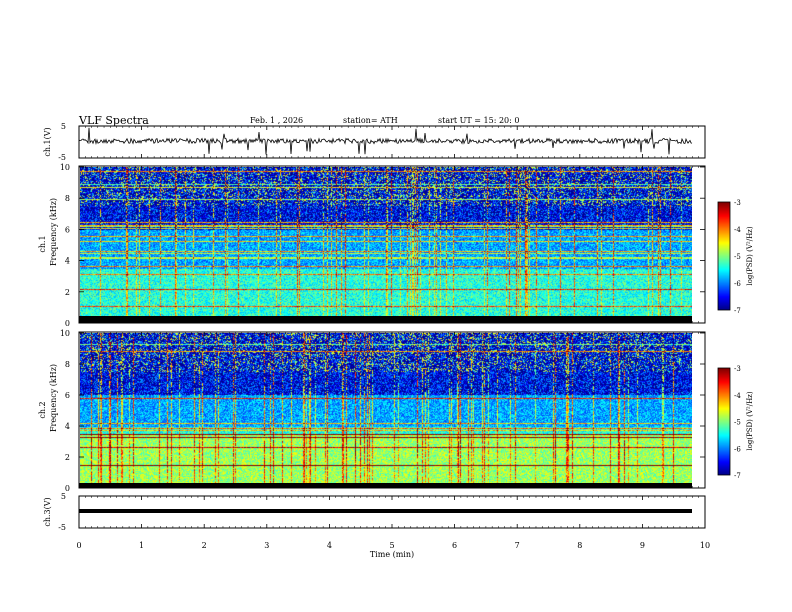 The width and height of the screenshot is (792, 612). I want to click on ch3-waveform-panel: 5 -5 ch.3(V), so click(374, 512).